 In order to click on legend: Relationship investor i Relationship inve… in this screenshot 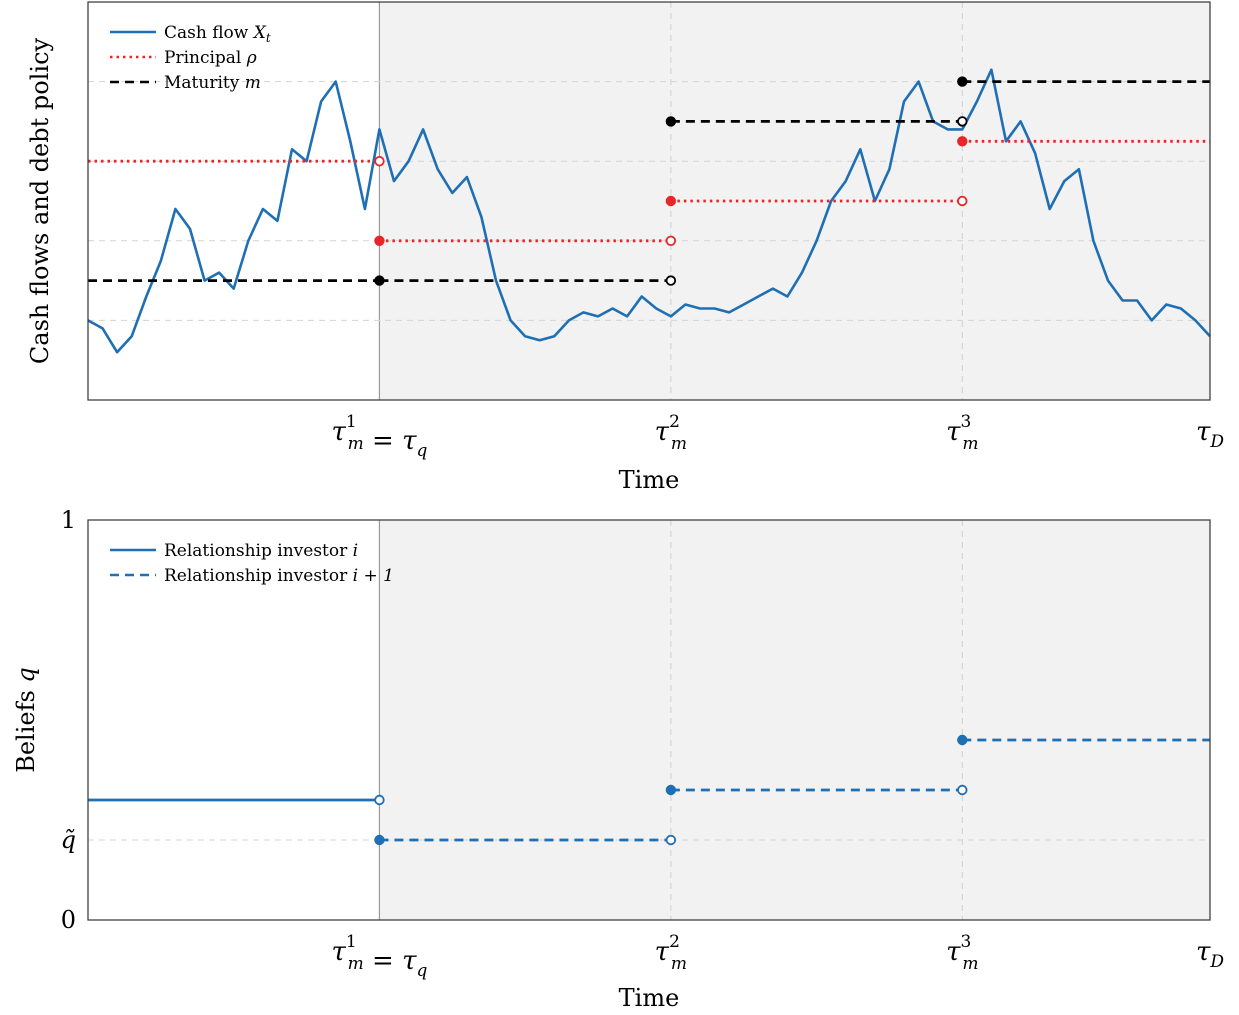, I will do `click(252, 563)`.